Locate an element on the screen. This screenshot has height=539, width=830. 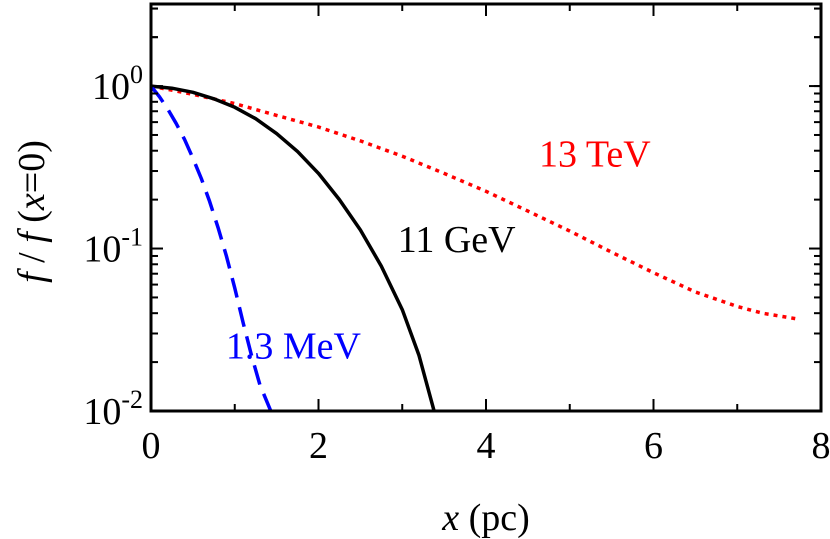
y-tick-label: 10⁰ is located at coordinates (117, 84).